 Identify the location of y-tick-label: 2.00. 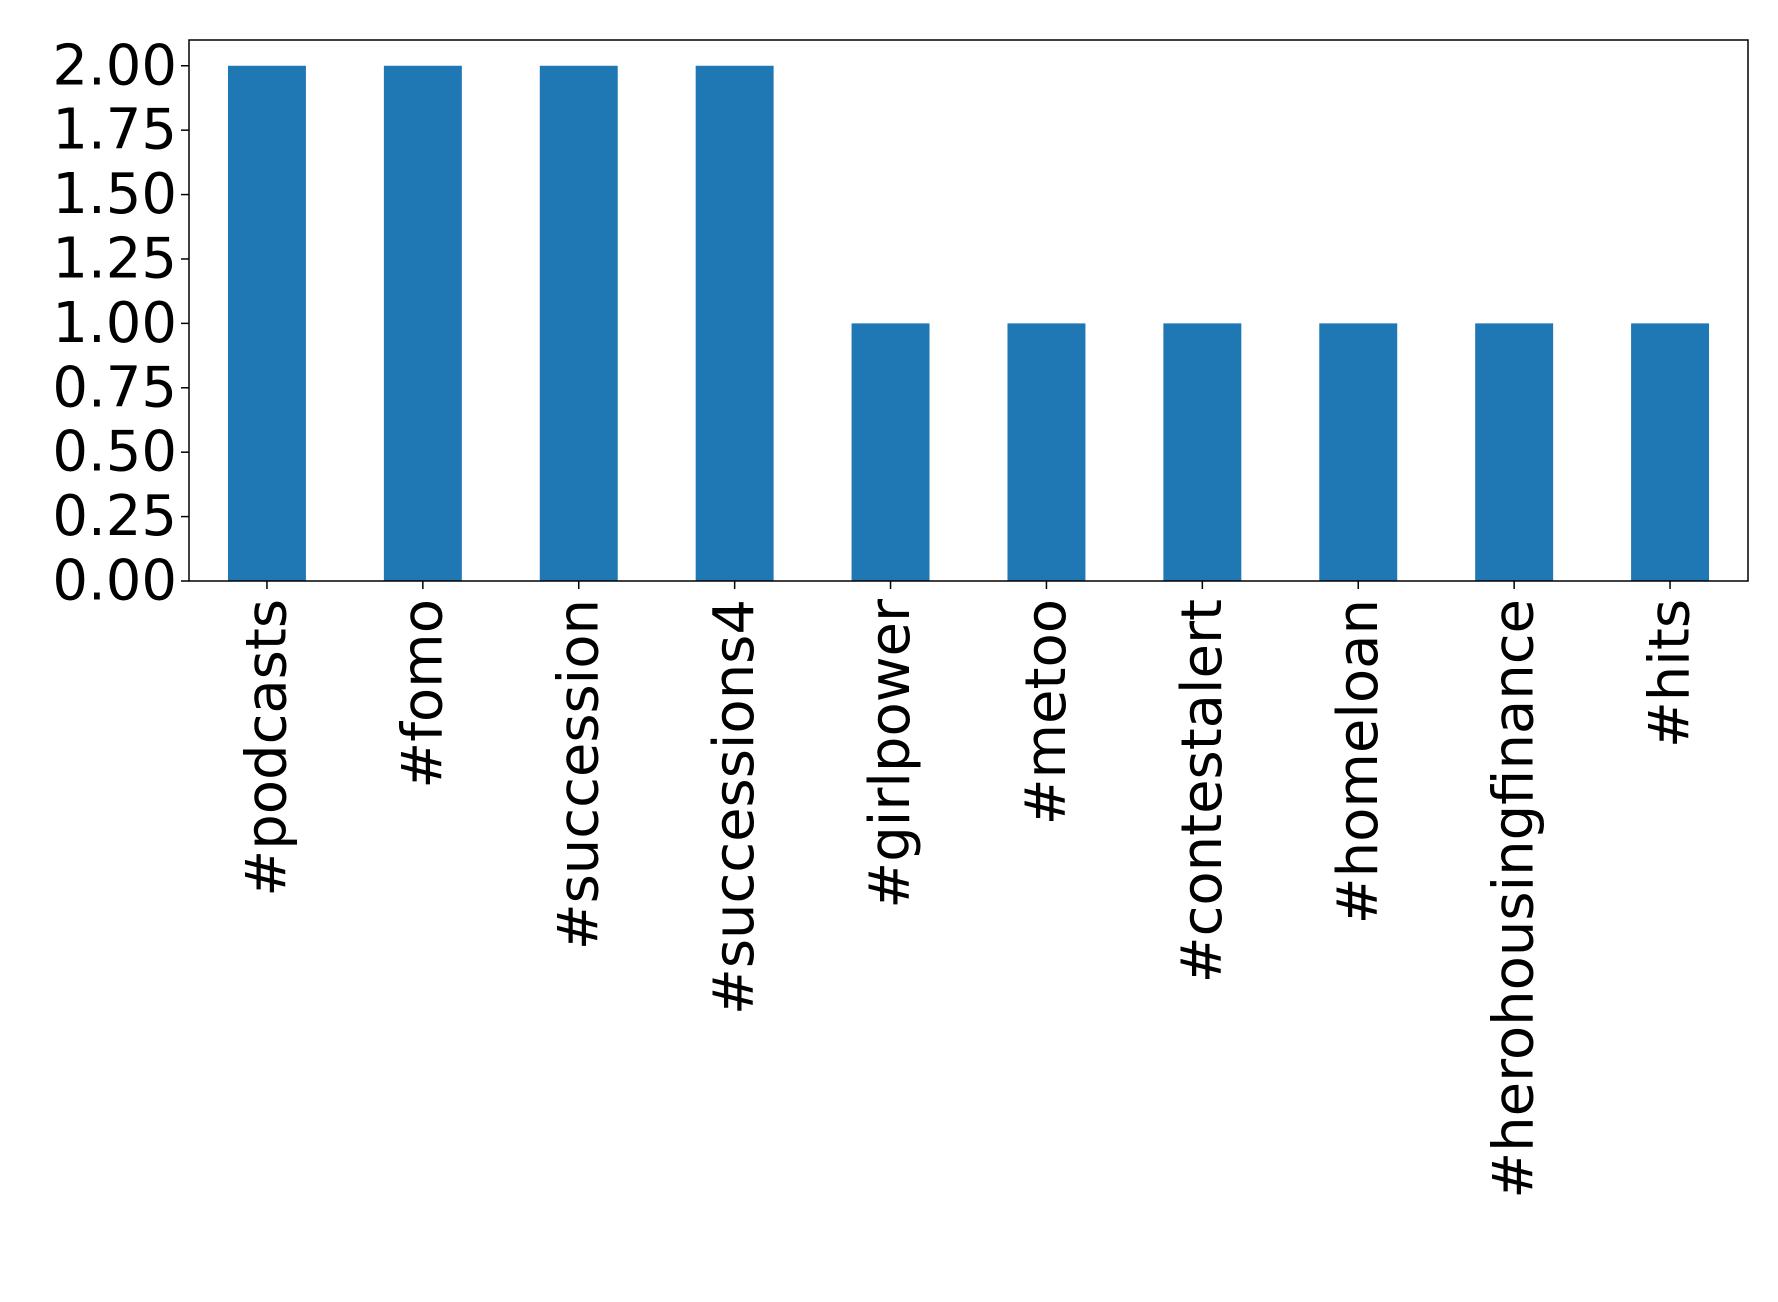
(114, 65).